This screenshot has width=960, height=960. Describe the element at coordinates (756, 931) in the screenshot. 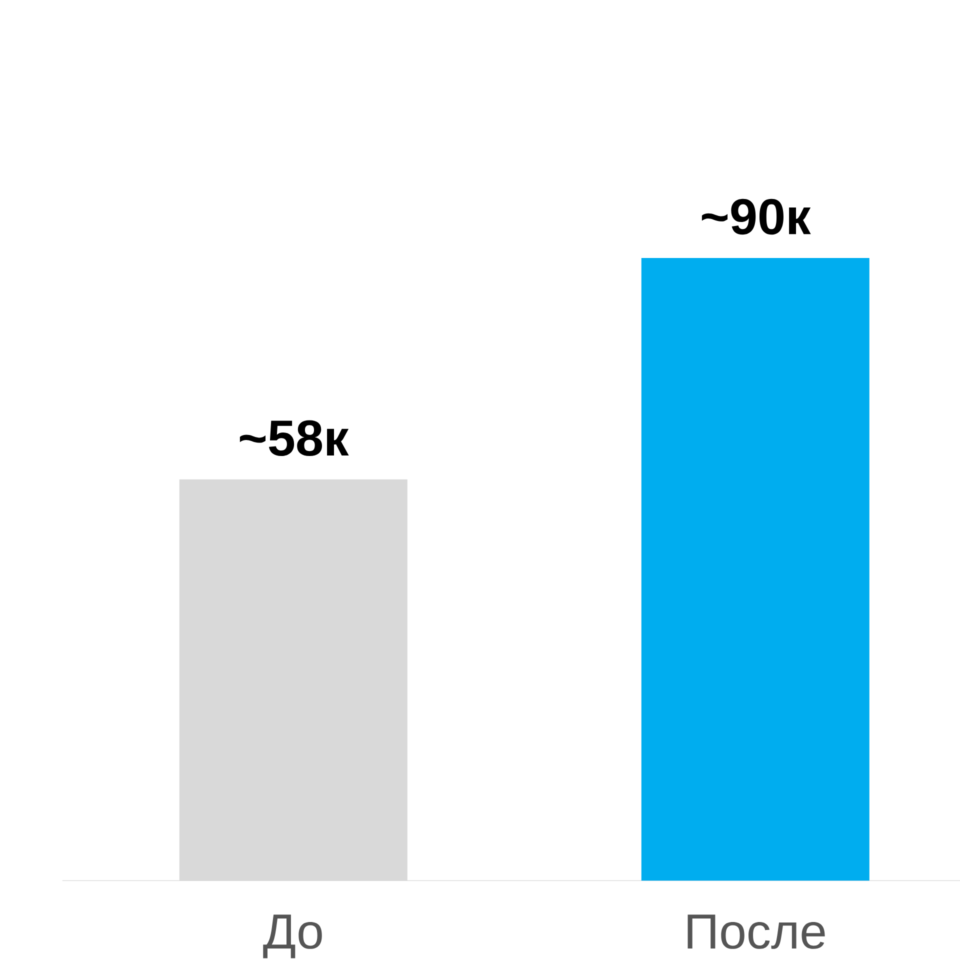

I see `x-tick-label: После` at that location.